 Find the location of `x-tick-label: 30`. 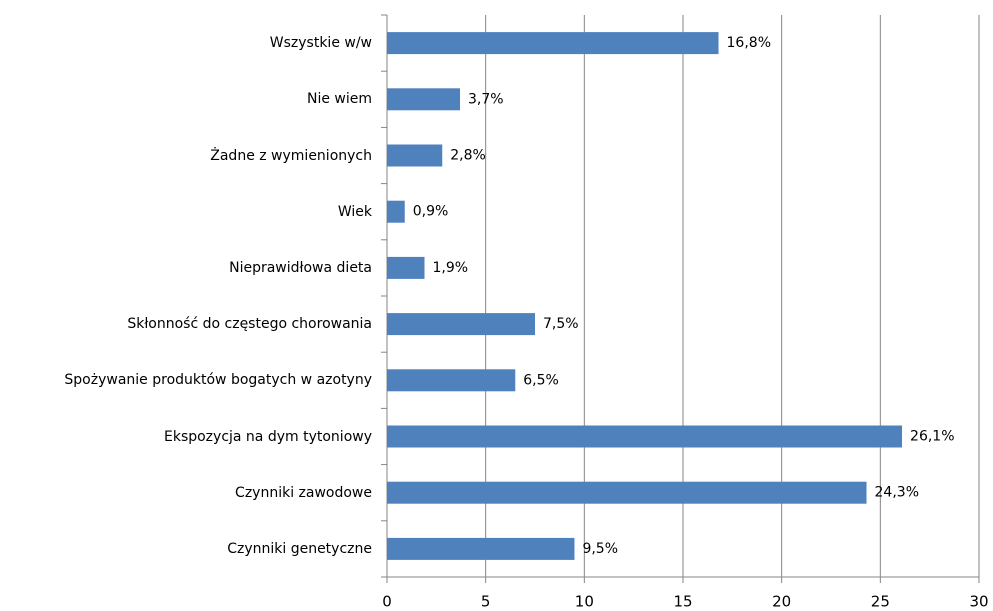

x-tick-label: 30 is located at coordinates (978, 602).